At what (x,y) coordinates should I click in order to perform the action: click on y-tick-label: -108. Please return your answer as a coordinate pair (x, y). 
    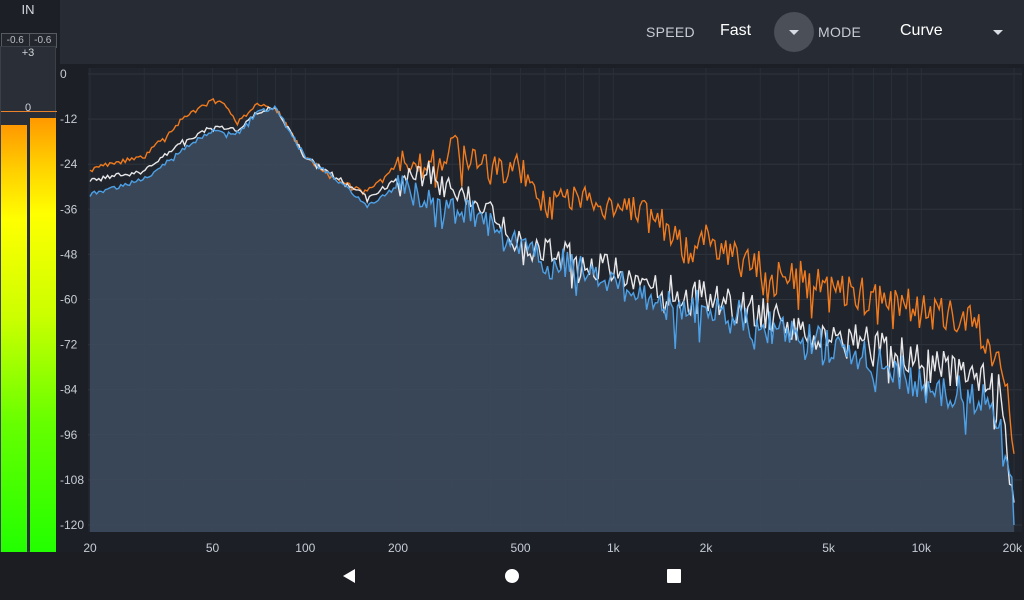
    Looking at the image, I should click on (72, 480).